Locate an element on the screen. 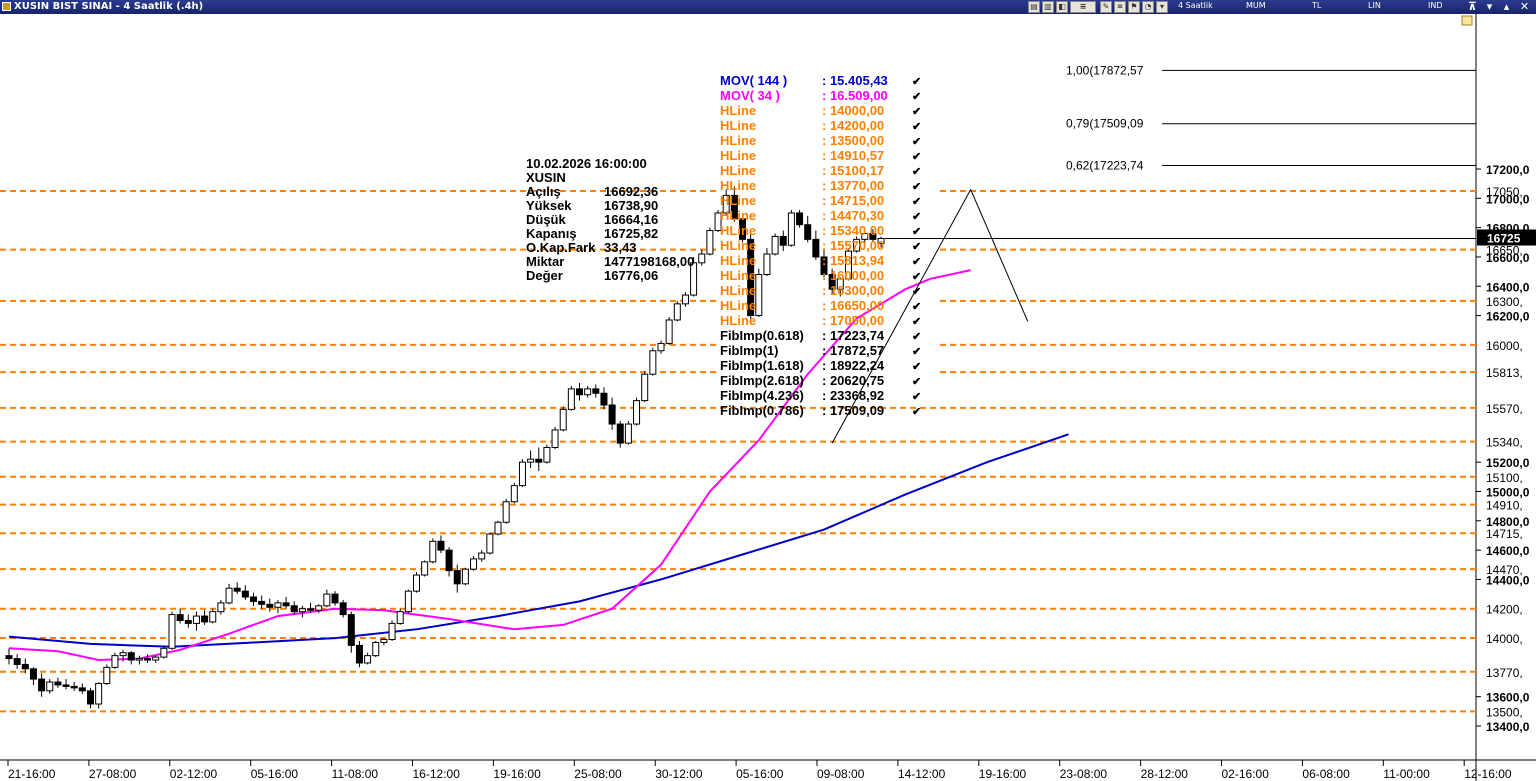  legend-row: FibImp(4.236): 23368,92 ✔ is located at coordinates (820, 396).